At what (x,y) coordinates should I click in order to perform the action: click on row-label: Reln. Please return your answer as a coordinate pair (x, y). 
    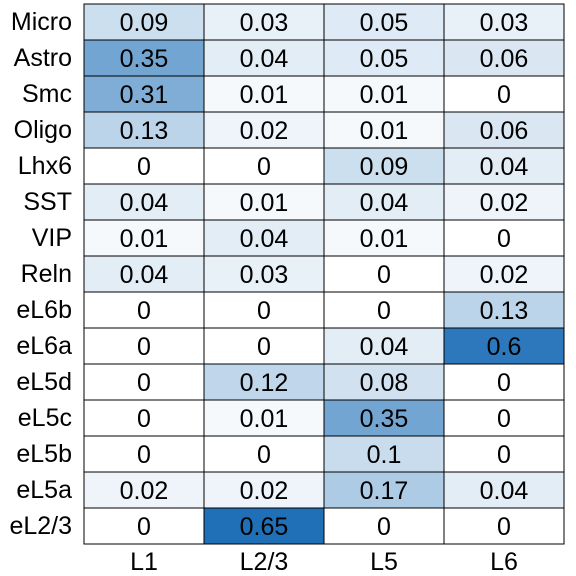
    Looking at the image, I should click on (46, 274).